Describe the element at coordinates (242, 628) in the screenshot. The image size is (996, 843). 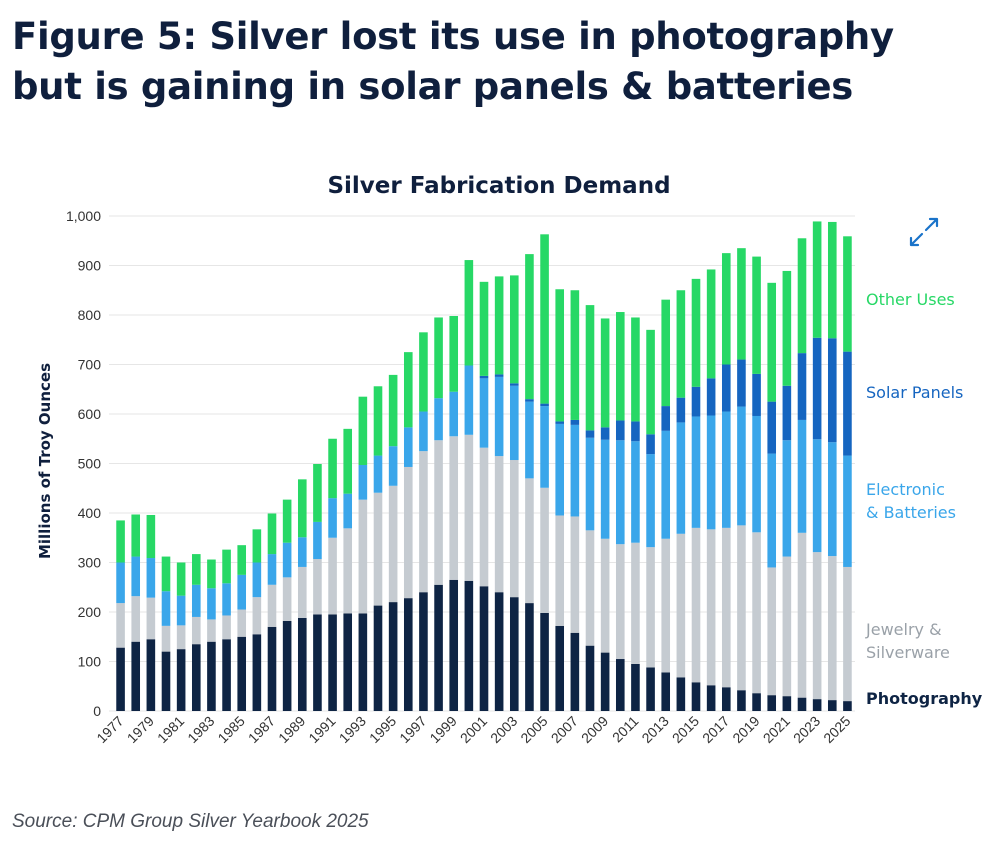
I see `bar-stack-1985` at that location.